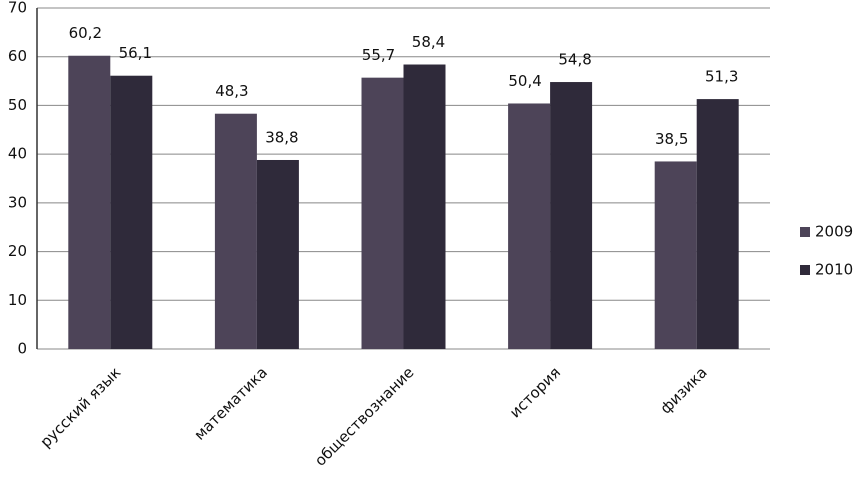  What do you see at coordinates (22, 349) in the screenshot?
I see `y-tick-label: 0` at bounding box center [22, 349].